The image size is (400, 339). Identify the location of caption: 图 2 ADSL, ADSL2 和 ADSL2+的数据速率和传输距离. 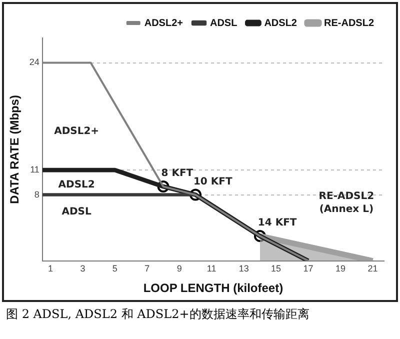
(158, 314).